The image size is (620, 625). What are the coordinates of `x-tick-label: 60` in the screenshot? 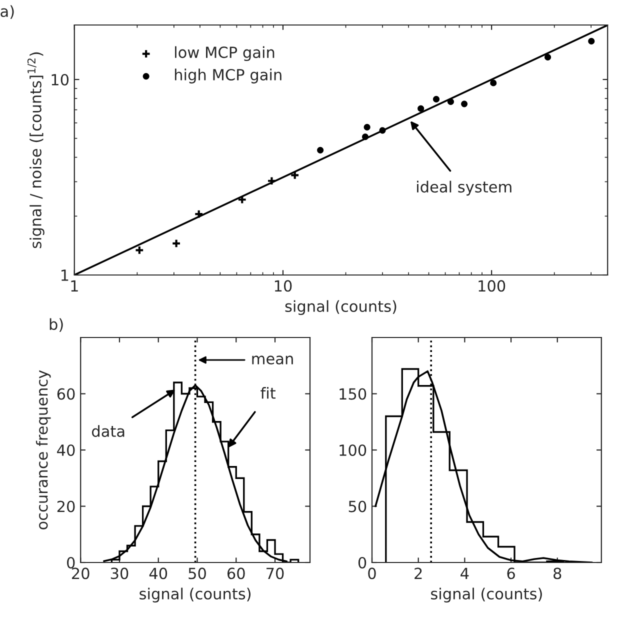 It's located at (236, 574).